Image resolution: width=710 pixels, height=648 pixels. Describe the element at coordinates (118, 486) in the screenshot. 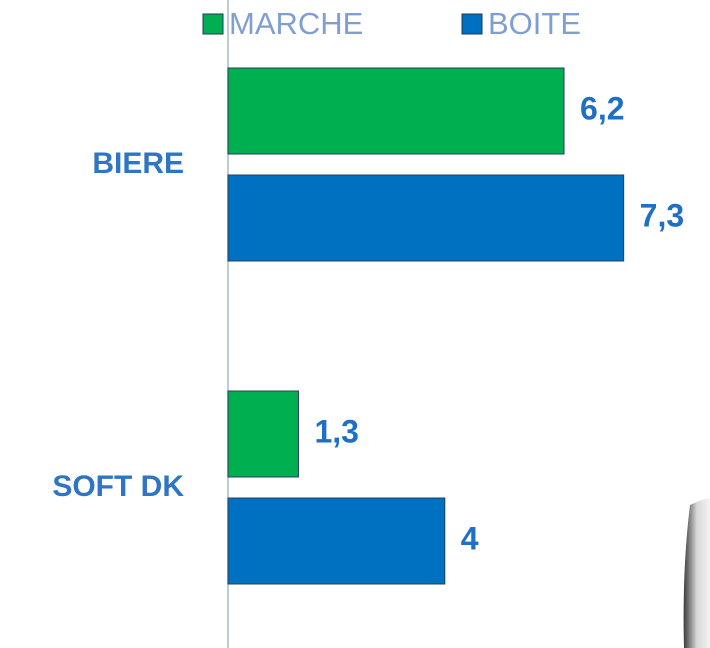

I see `category-label: SOFT DK` at that location.